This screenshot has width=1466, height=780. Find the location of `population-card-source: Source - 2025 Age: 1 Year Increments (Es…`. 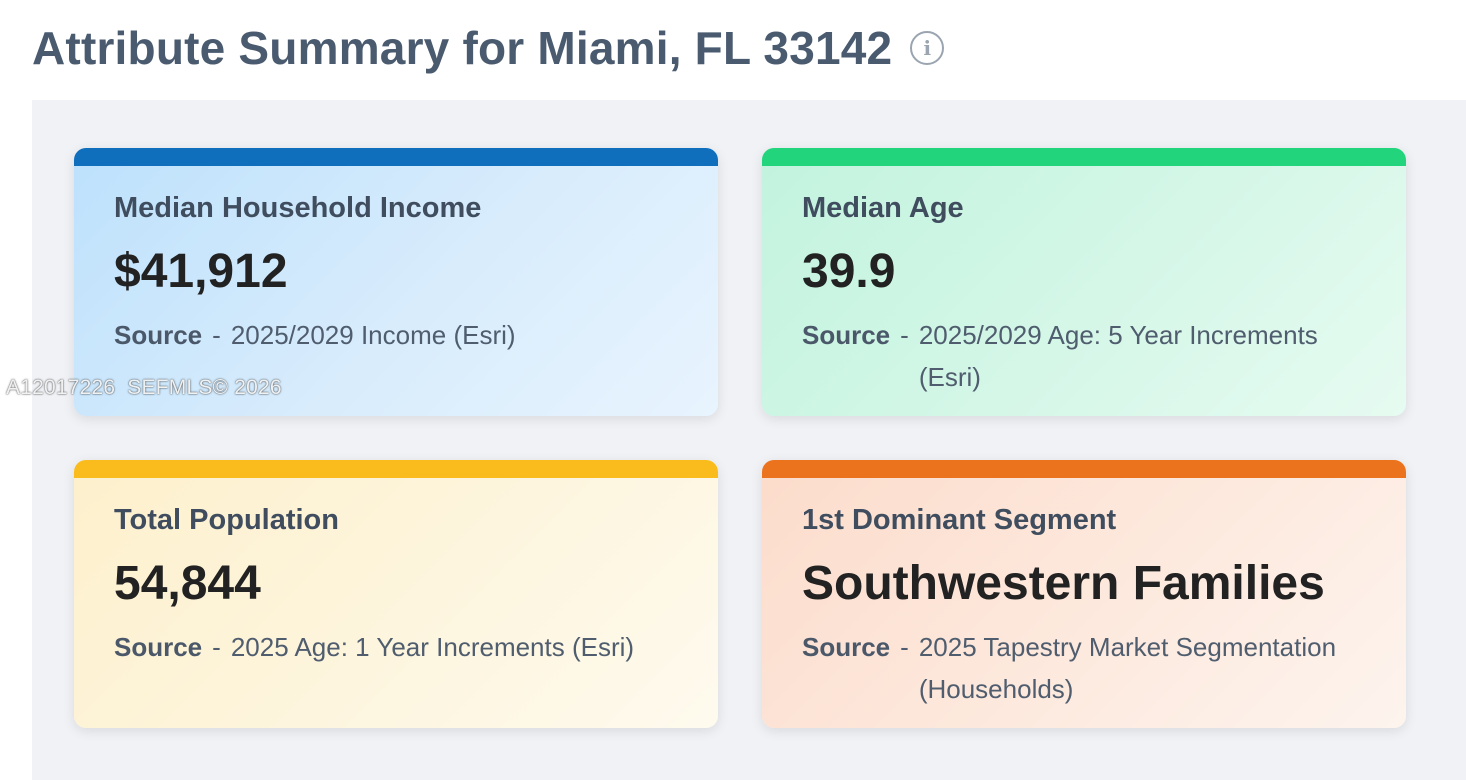

population-card-source: Source - 2025 Age: 1 Year Increments (Es… is located at coordinates (401, 647).